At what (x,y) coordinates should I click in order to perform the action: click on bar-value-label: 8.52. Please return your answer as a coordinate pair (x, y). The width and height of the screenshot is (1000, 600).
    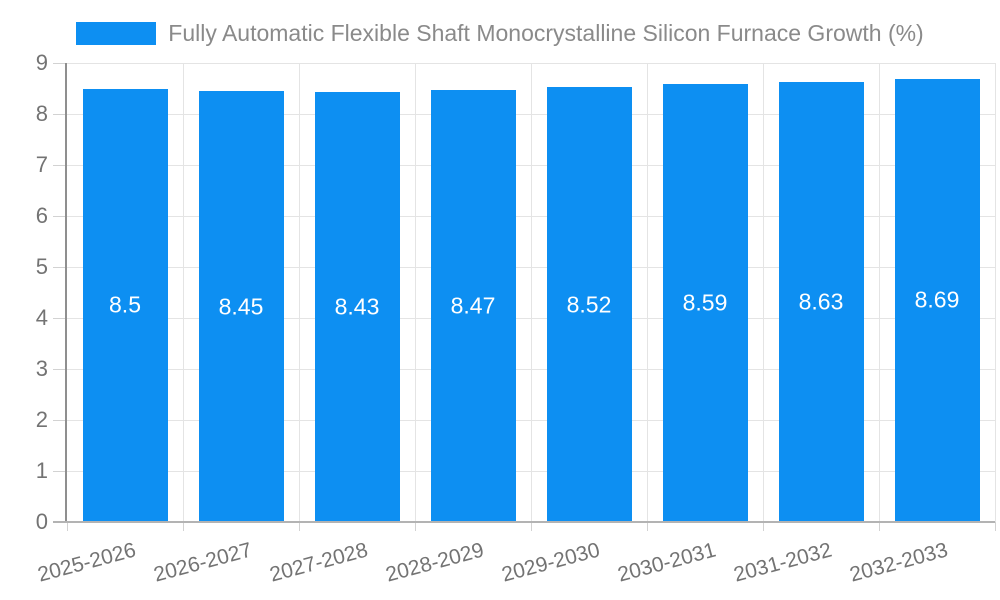
    Looking at the image, I should click on (589, 304).